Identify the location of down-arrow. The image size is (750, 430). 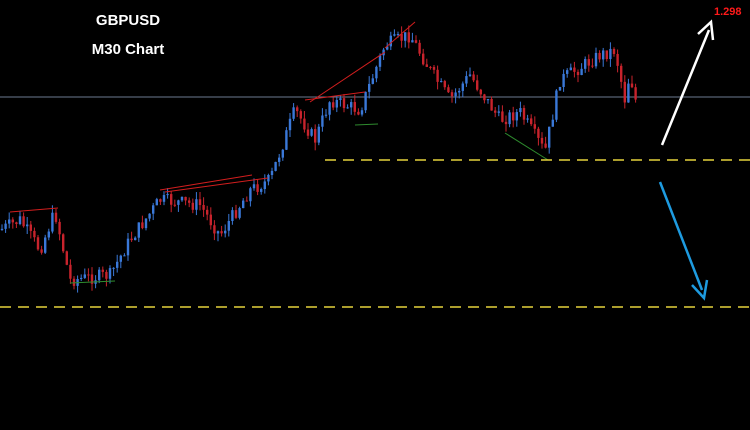
(683, 241).